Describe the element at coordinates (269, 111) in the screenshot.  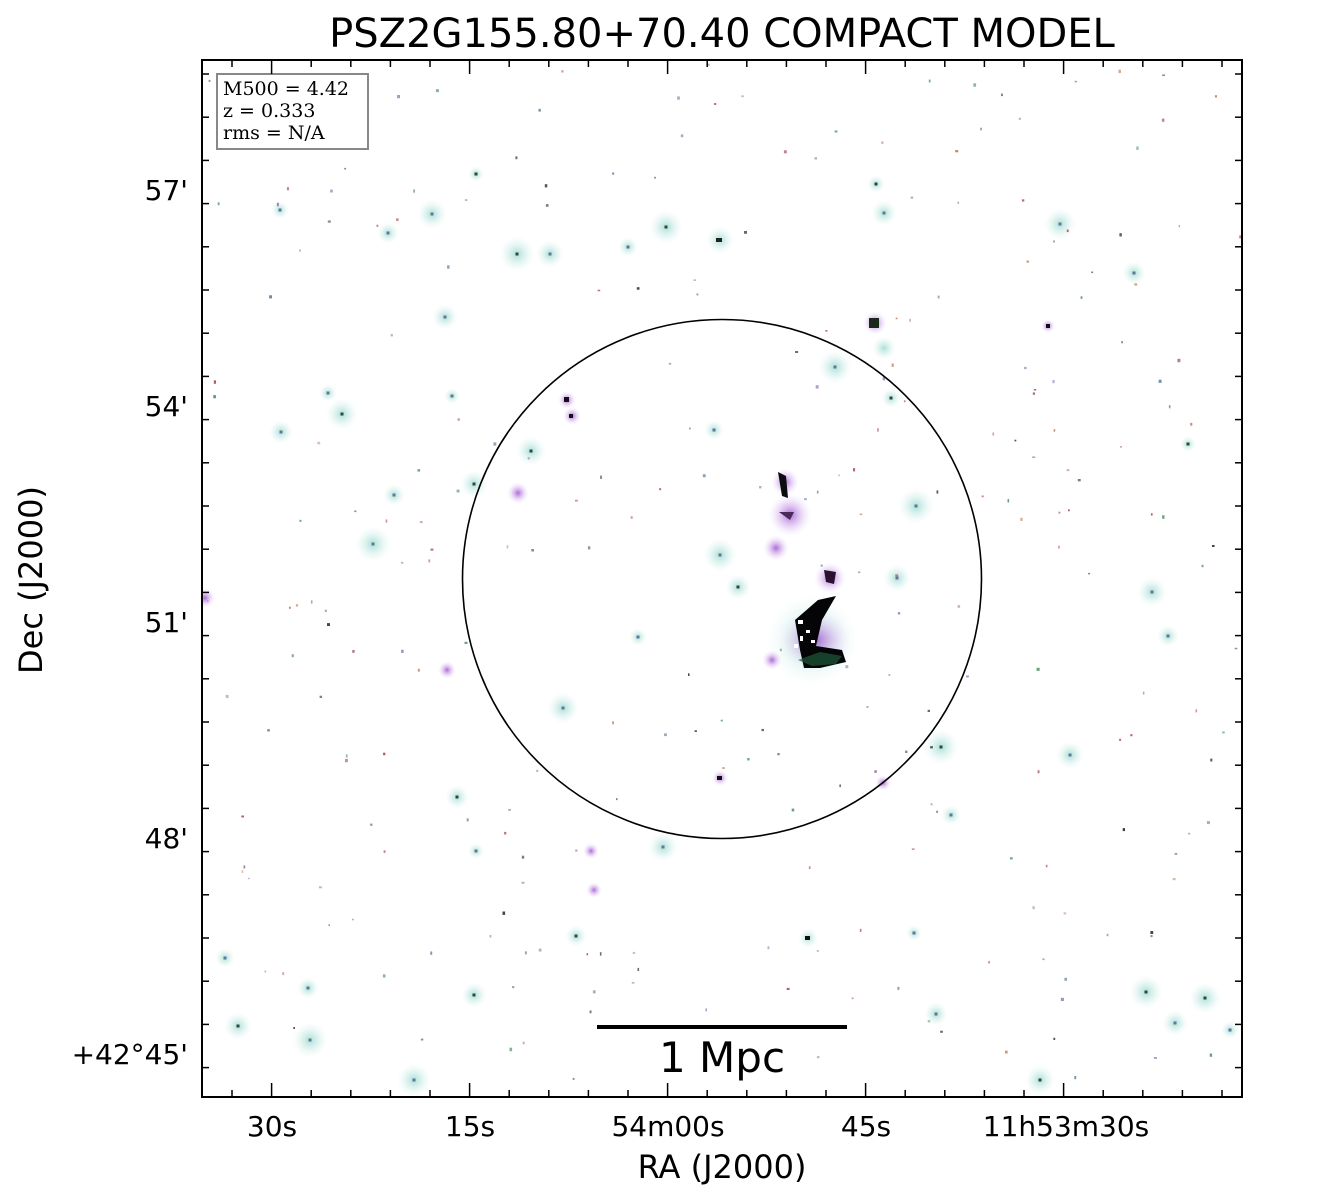
I see `info-redshift: z = 0.333` at that location.